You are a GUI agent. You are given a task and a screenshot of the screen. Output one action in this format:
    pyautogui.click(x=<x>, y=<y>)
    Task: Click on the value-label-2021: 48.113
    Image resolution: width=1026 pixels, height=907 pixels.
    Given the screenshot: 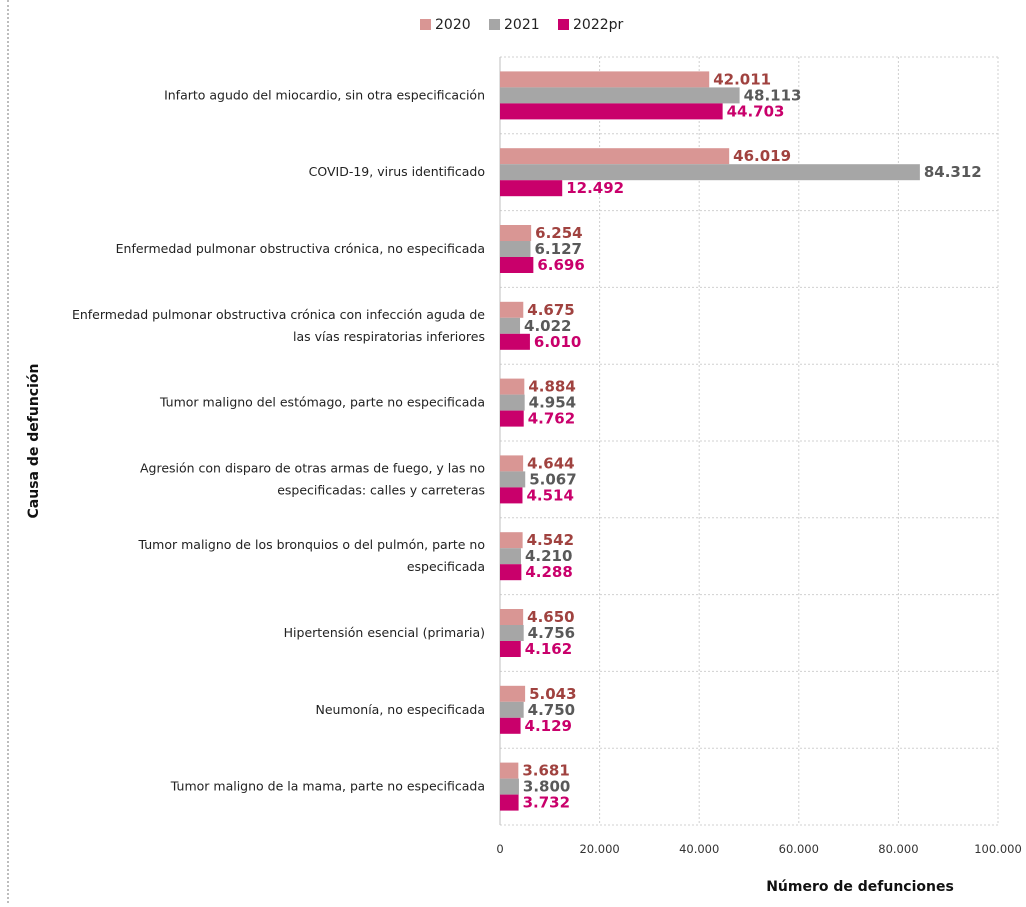 What is the action you would take?
    pyautogui.click(x=773, y=95)
    